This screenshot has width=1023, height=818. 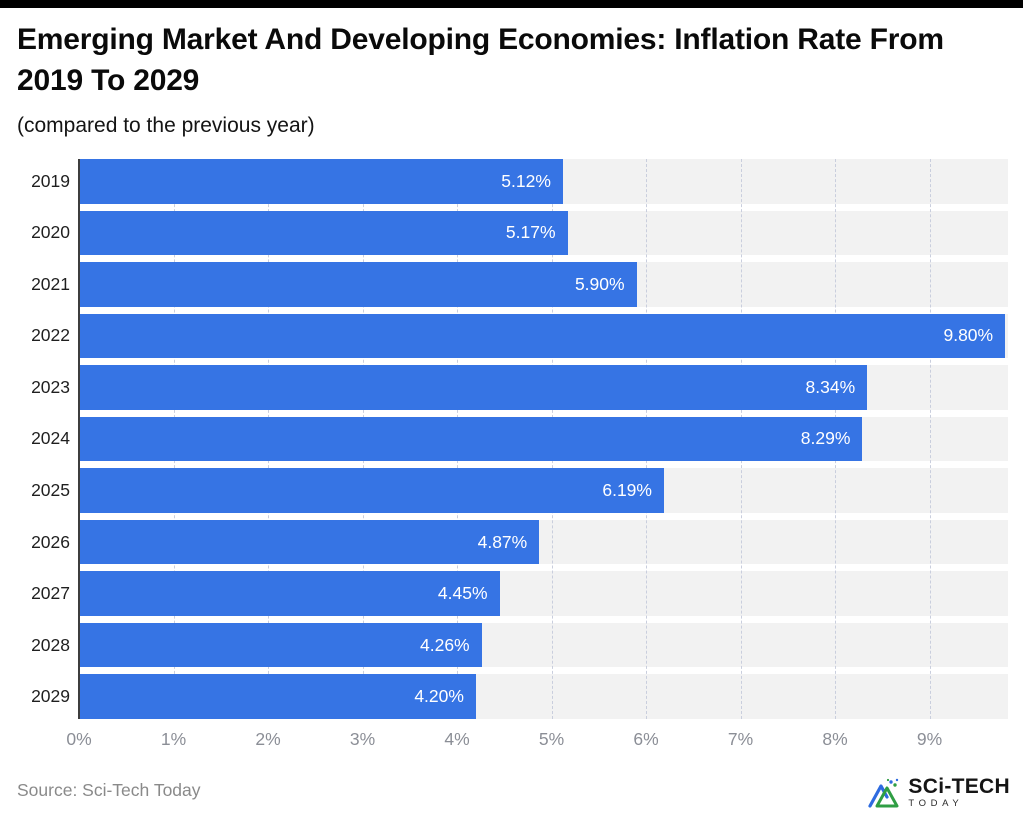 I want to click on bar-value-label: 5.12%, so click(x=526, y=180).